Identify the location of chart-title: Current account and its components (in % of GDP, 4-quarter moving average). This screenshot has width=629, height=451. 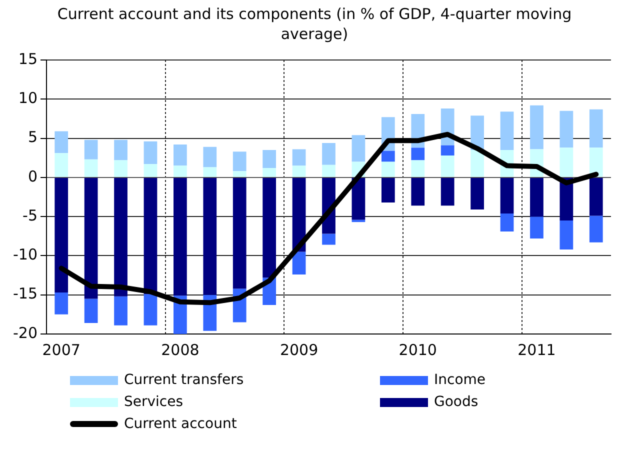
(314, 24).